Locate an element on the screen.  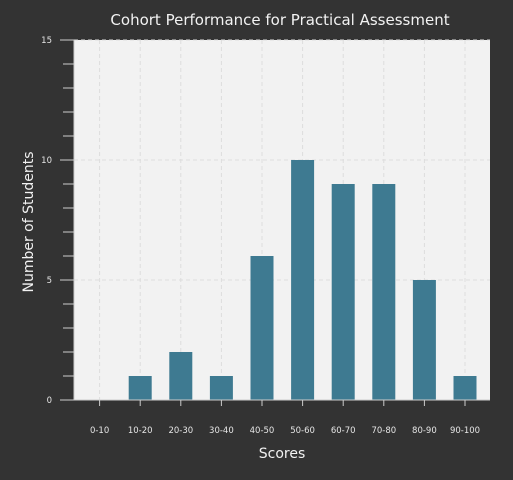
x-tick-label: 90-100 is located at coordinates (465, 431).